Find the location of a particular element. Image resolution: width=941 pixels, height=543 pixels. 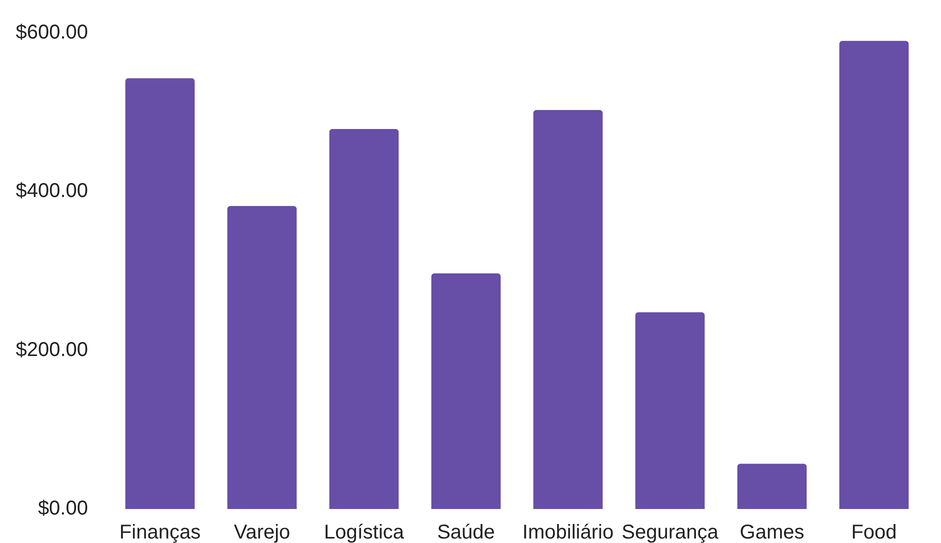

x-tick-label: Imobiliário is located at coordinates (568, 532).